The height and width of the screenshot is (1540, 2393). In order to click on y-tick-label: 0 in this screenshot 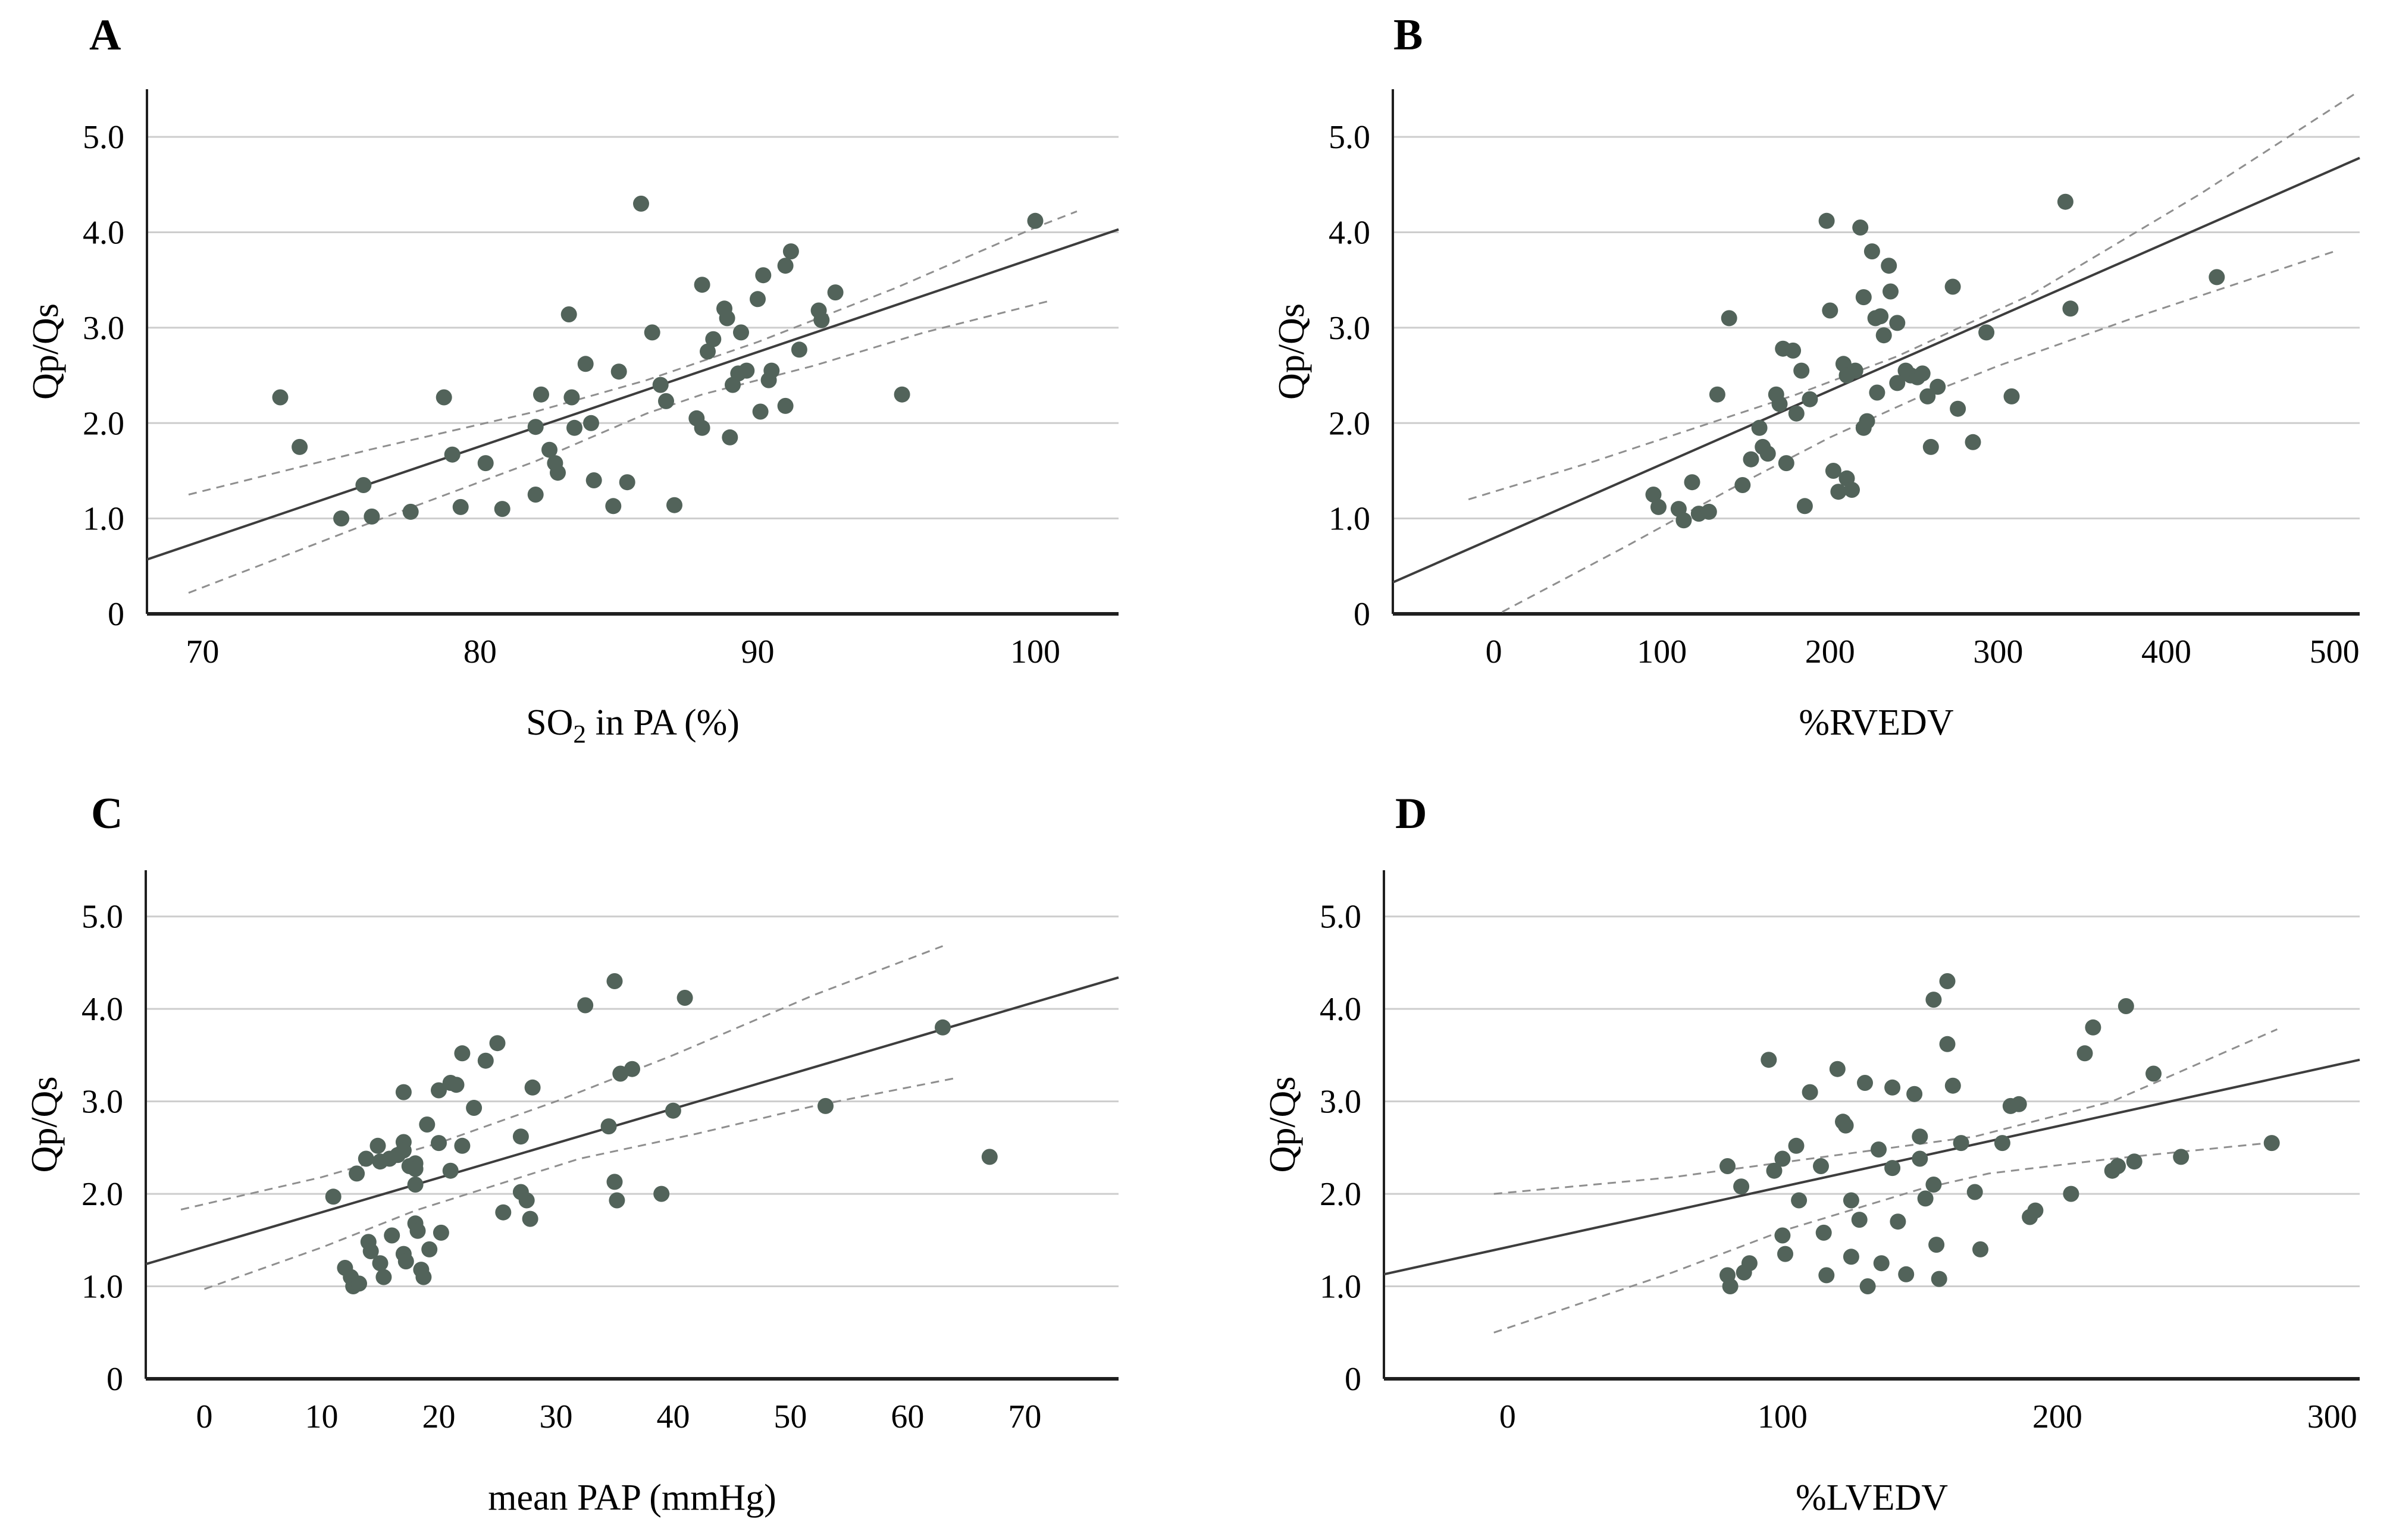, I will do `click(115, 1379)`.